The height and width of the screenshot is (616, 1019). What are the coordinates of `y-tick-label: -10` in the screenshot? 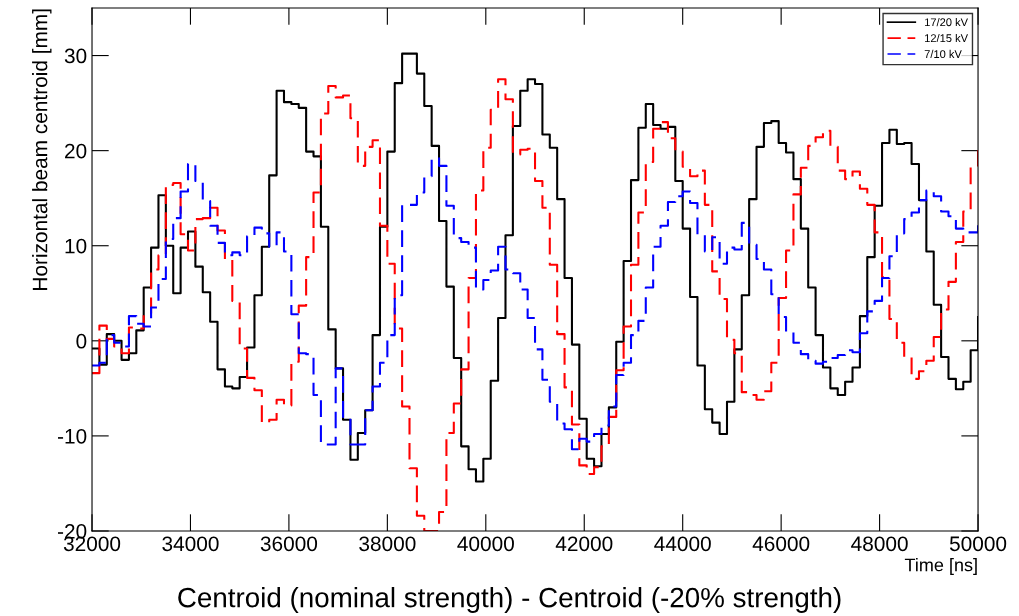 It's located at (72, 436).